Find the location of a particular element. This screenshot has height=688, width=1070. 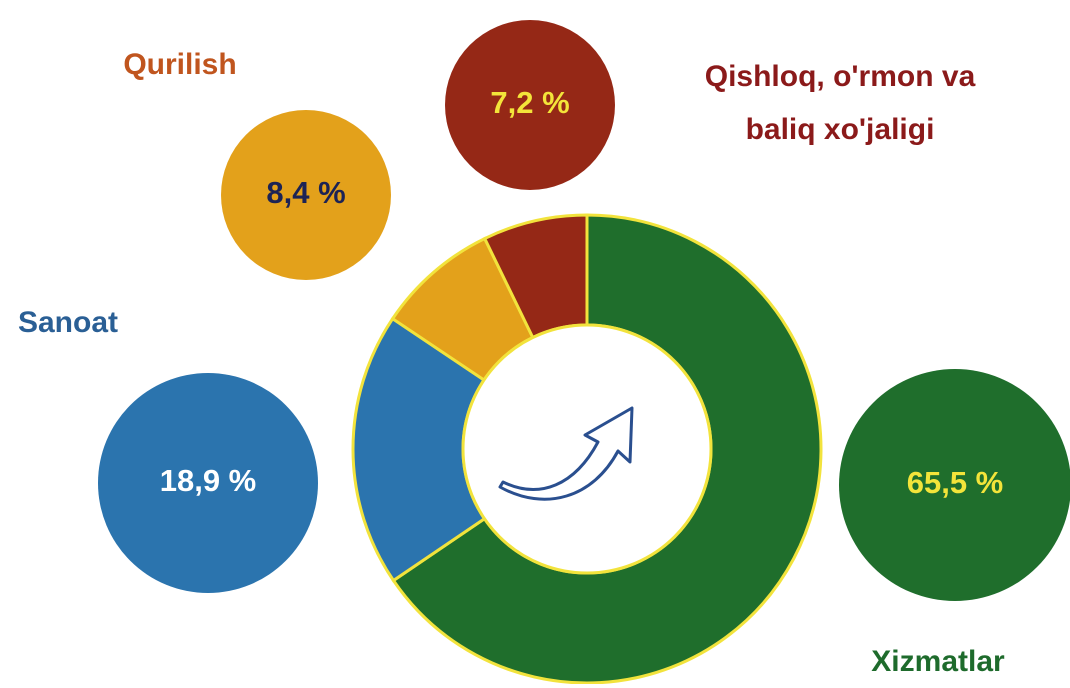

value-label: 18,9 % is located at coordinates (208, 480).